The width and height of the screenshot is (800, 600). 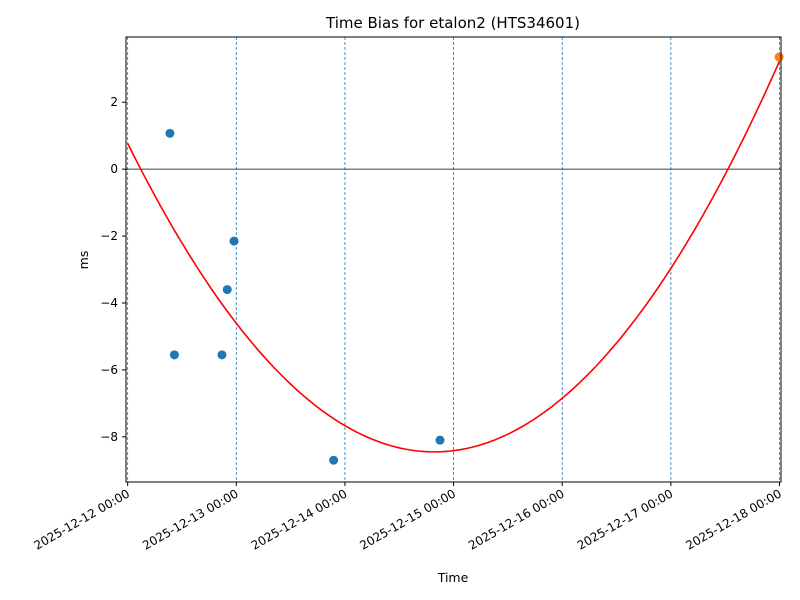 I want to click on y-tick-label: −2, so click(x=109, y=236).